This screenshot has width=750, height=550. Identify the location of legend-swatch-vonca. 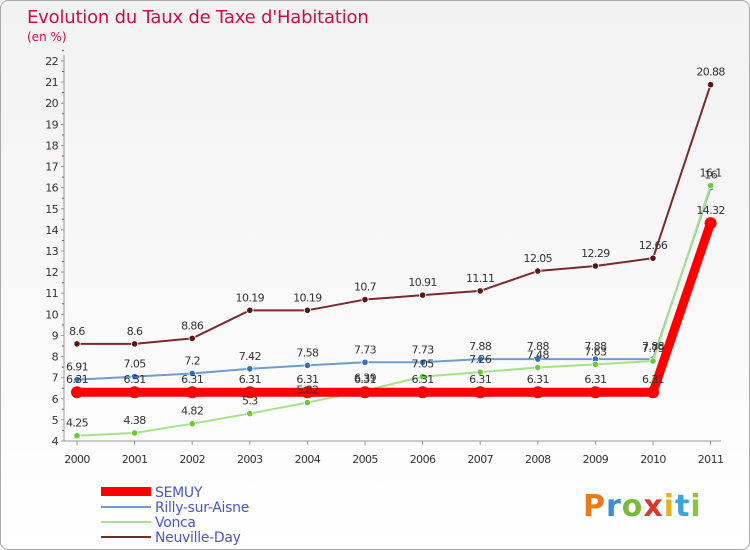
(126, 522).